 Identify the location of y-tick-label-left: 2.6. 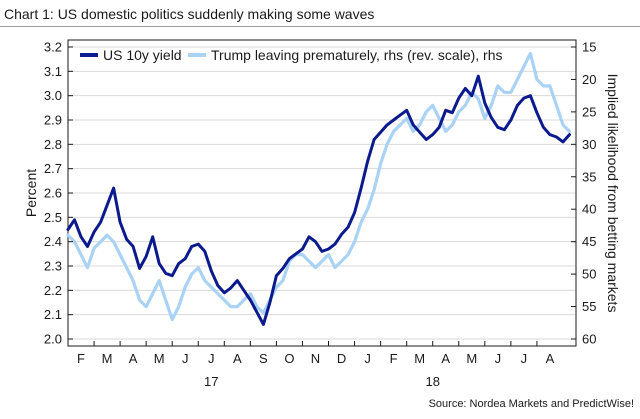
(53, 193).